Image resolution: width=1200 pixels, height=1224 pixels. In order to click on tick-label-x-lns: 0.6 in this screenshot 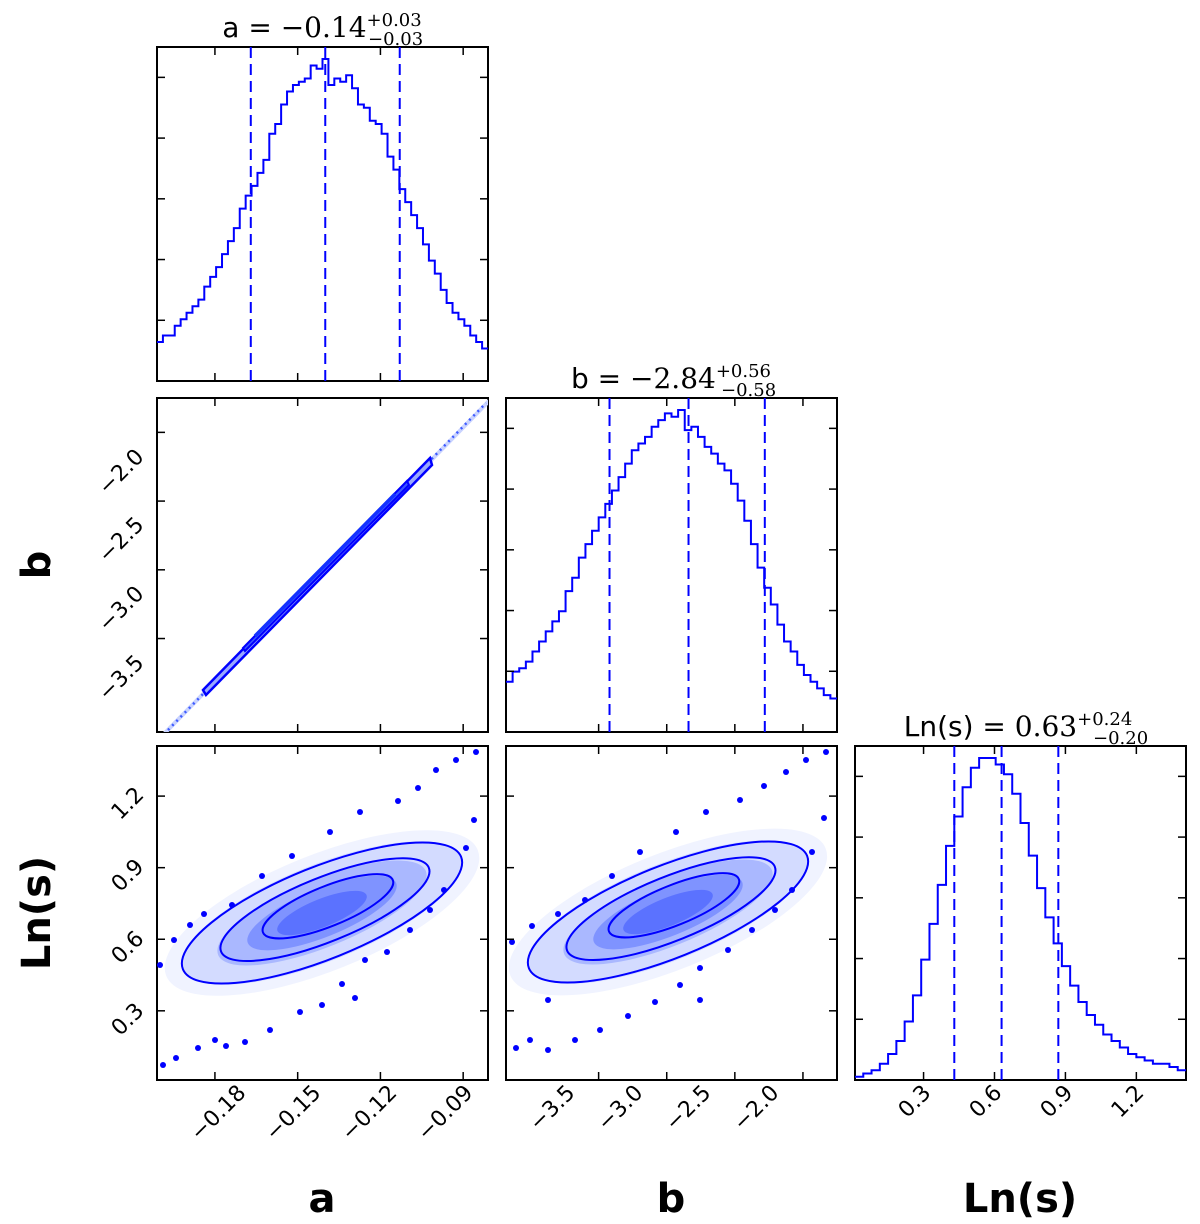, I will do `click(986, 1102)`.